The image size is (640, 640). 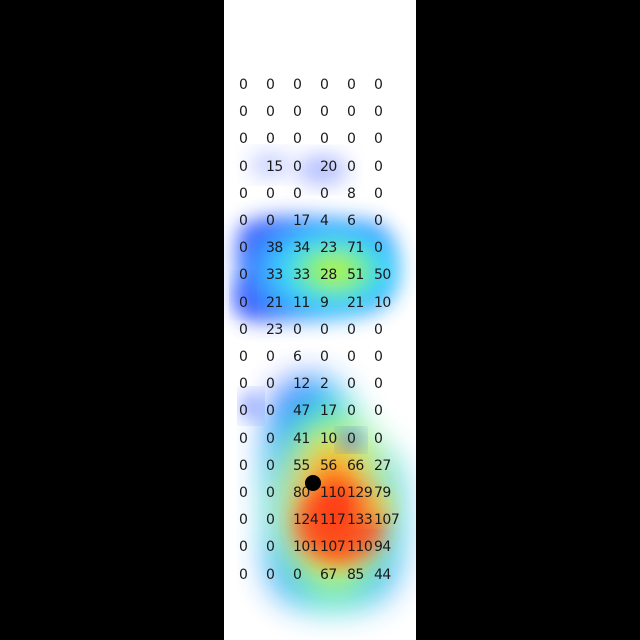 What do you see at coordinates (355, 302) in the screenshot?
I see `grid-cell: 21` at bounding box center [355, 302].